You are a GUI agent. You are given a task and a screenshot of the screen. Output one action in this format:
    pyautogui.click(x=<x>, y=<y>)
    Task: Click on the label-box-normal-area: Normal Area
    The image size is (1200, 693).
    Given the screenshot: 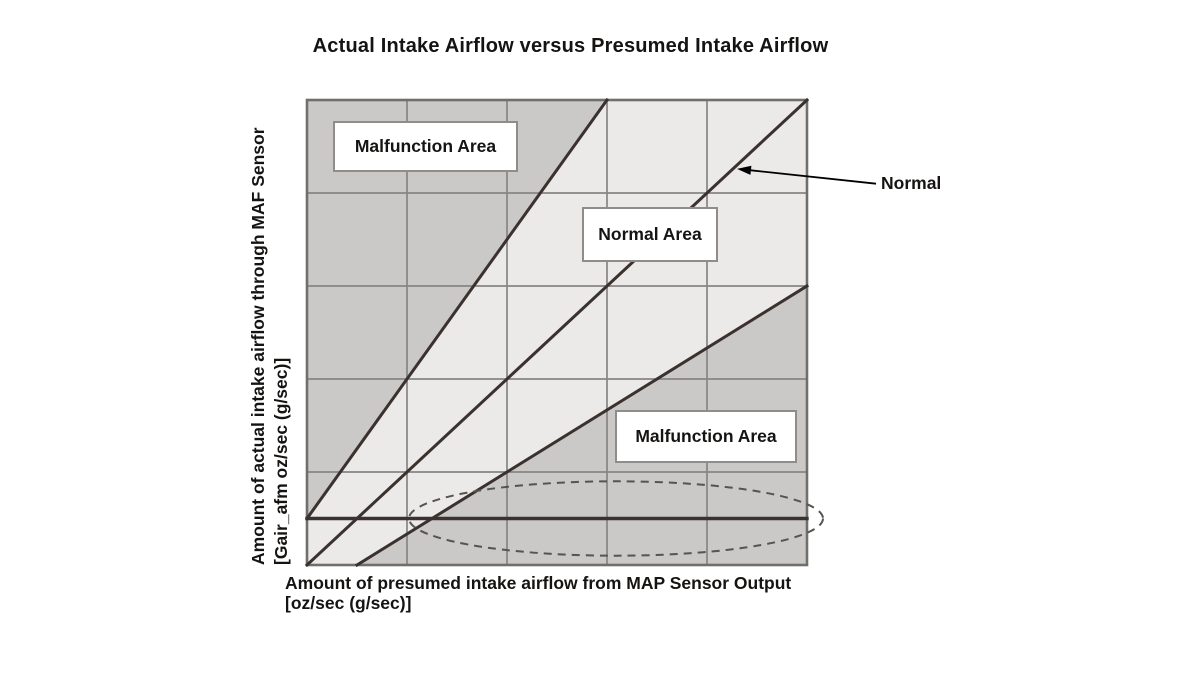 What is the action you would take?
    pyautogui.click(x=650, y=234)
    